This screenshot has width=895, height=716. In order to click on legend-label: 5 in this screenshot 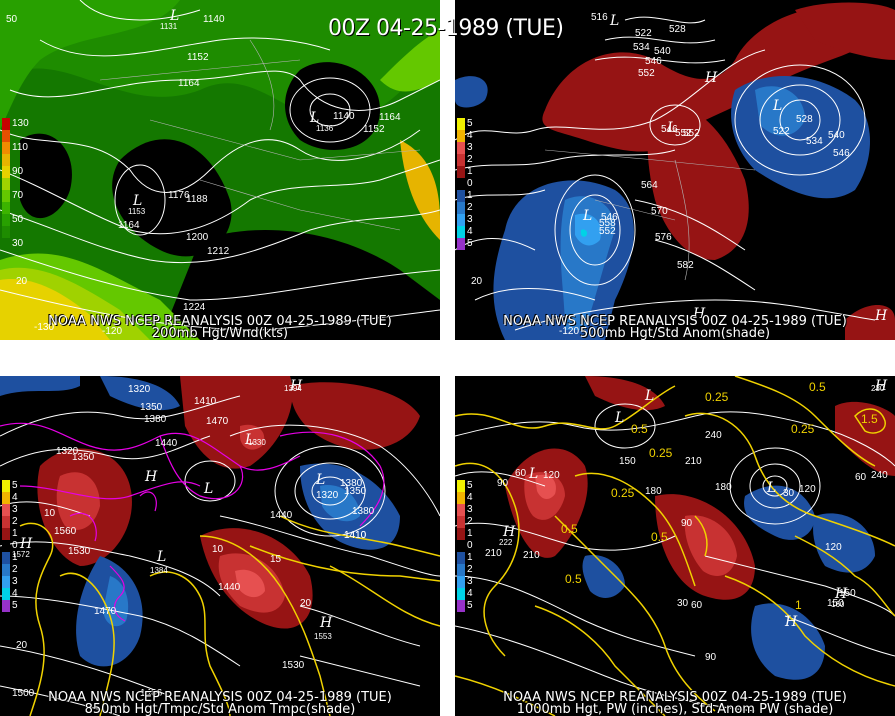, I will do `click(470, 605)`.